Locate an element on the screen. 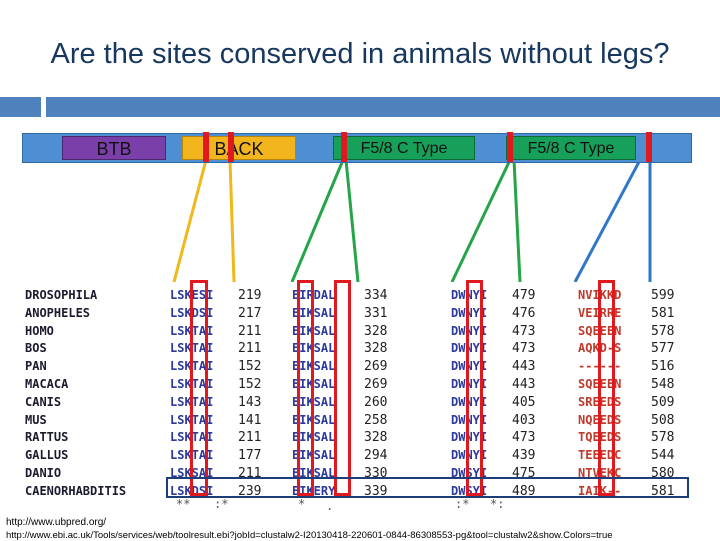 The width and height of the screenshot is (720, 541). species-name: ANOPHELES is located at coordinates (58, 313).